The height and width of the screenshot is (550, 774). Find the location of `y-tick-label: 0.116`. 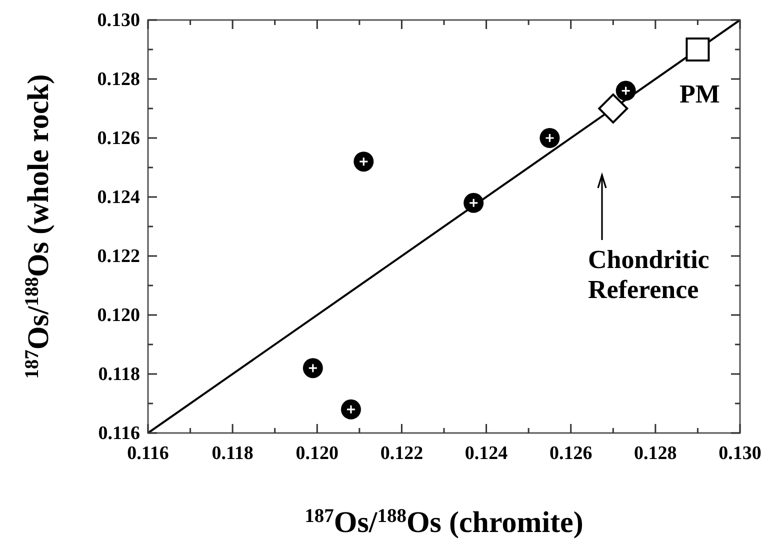

y-tick-label: 0.116 is located at coordinates (119, 433).